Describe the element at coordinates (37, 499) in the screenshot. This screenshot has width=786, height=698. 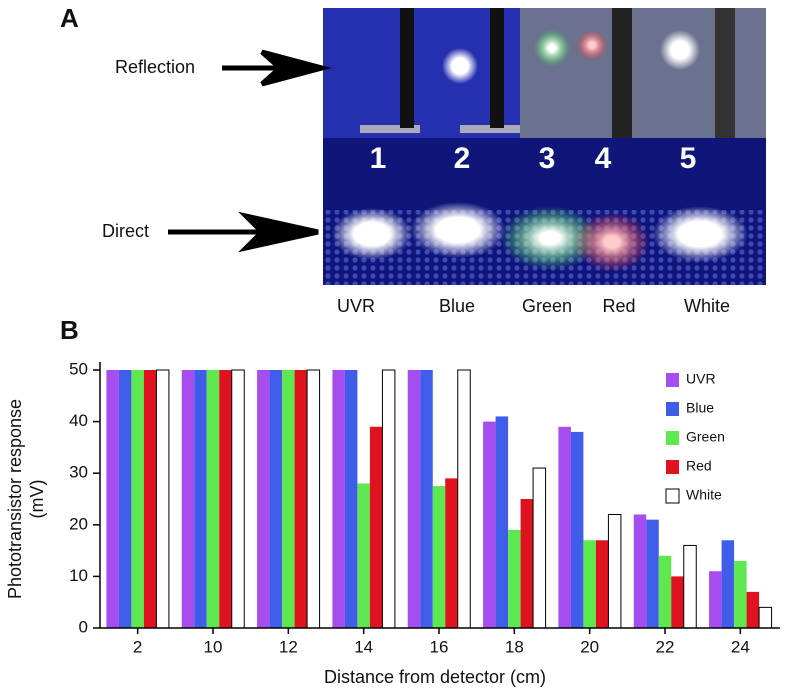
I see `y-axis-label: (mV)` at that location.